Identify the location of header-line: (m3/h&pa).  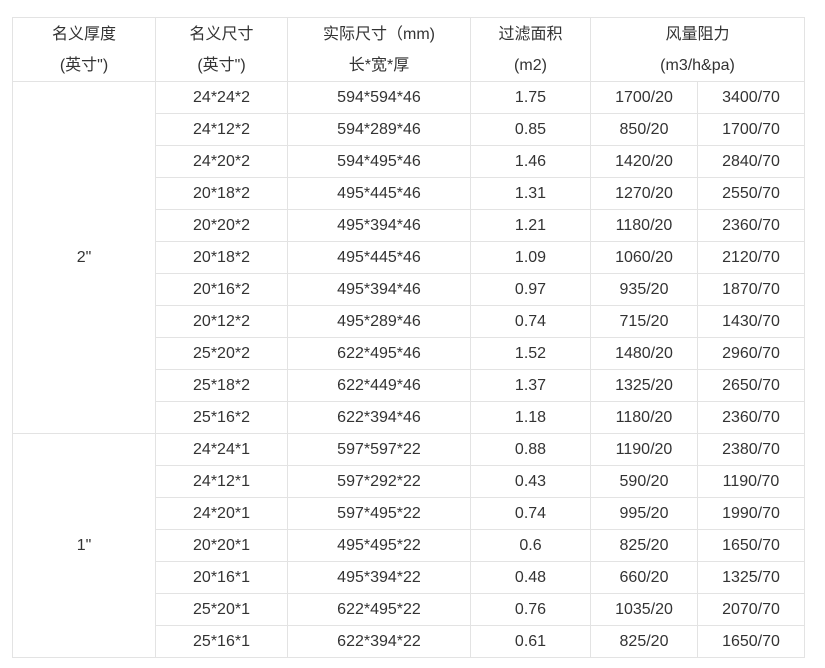
(697, 65).